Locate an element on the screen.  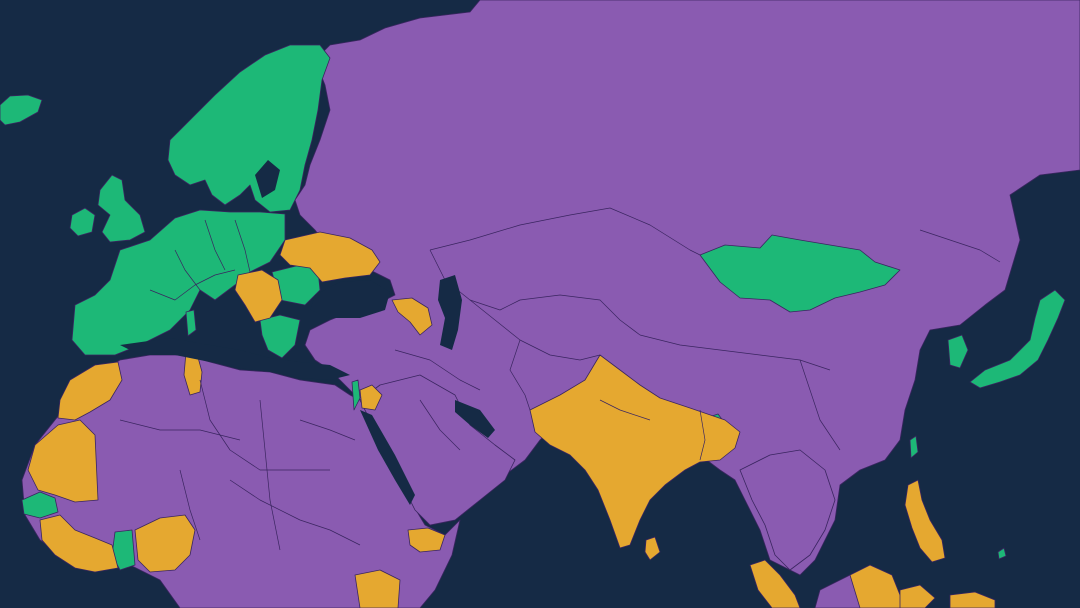
balkans is located at coordinates (258, 296).